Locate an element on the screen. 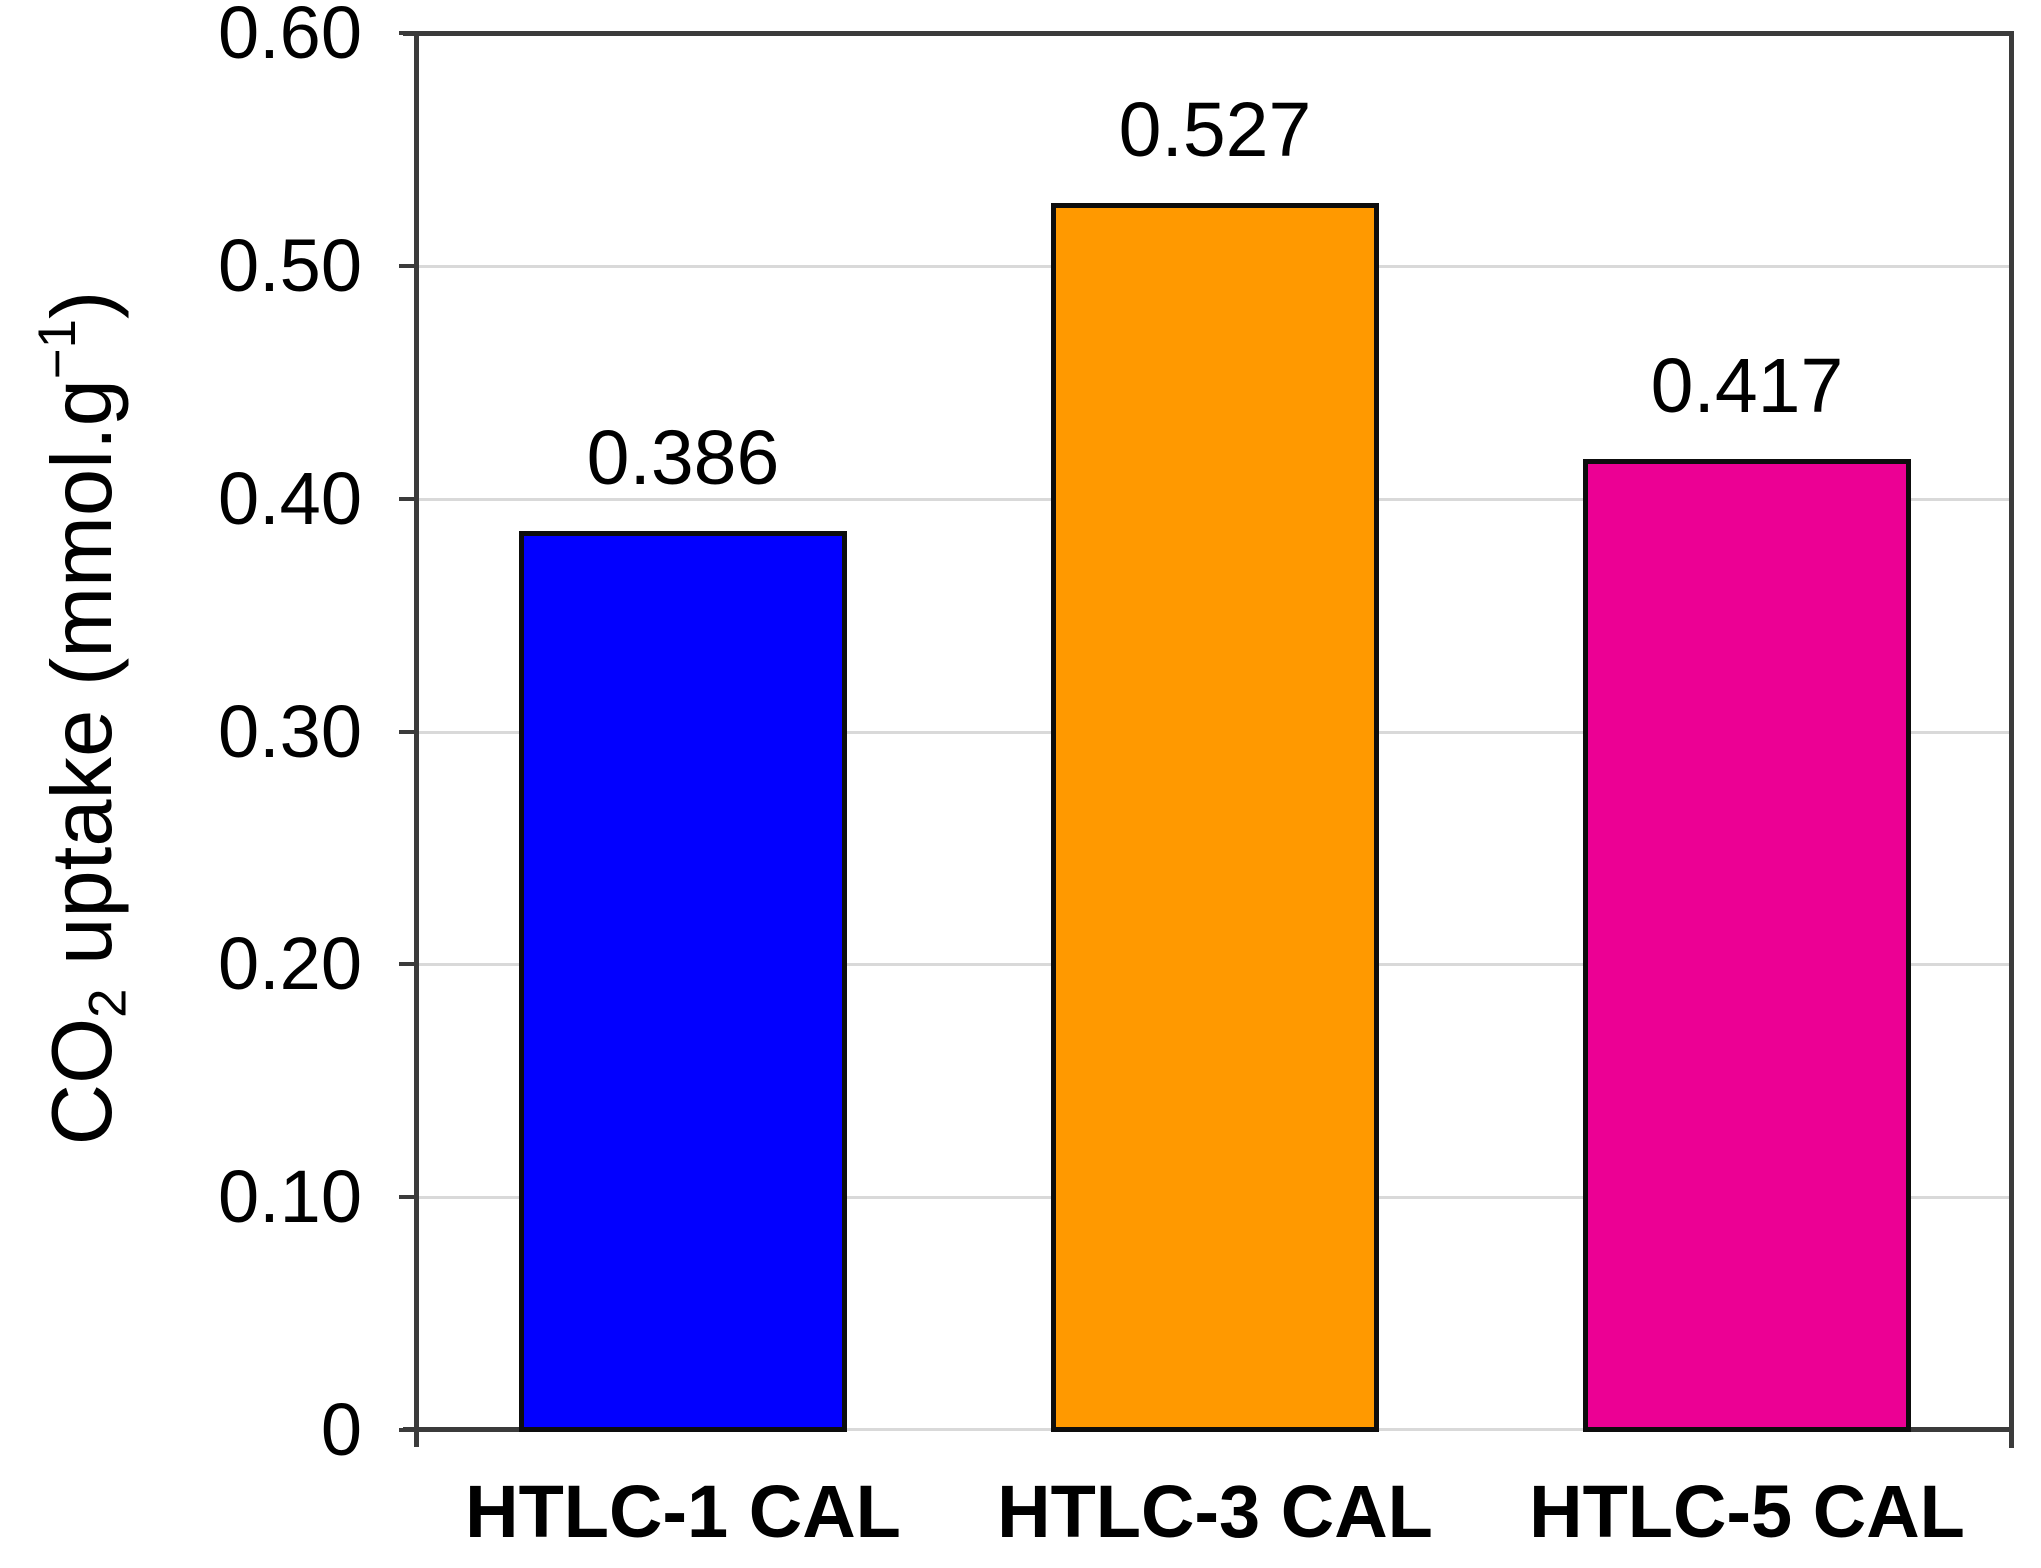 The image size is (2041, 1568). y-tick-label-0.30: 0.30 is located at coordinates (289, 731).